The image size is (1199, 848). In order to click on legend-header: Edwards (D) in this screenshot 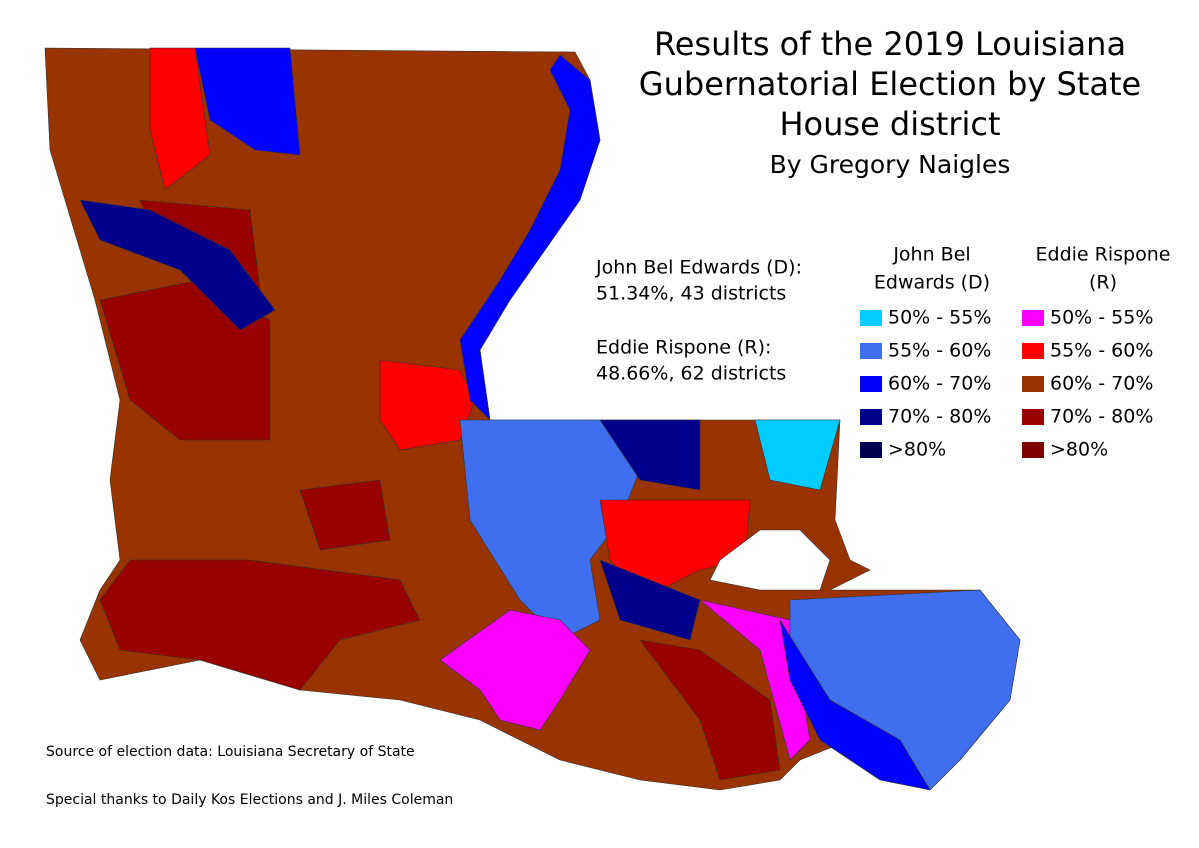, I will do `click(932, 283)`.